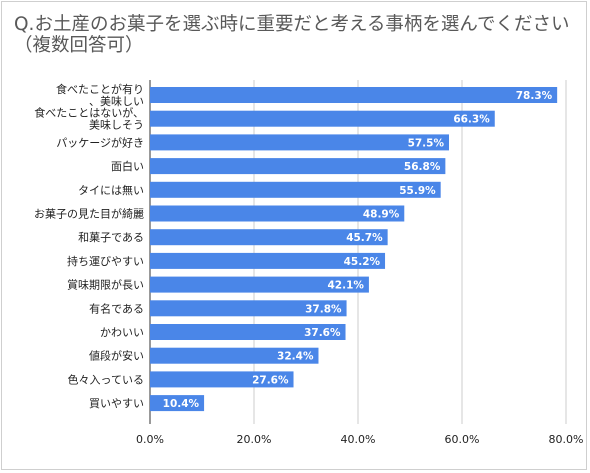 The width and height of the screenshot is (590, 473). Describe the element at coordinates (270, 380) in the screenshot. I see `data-label: 27.6%` at that location.